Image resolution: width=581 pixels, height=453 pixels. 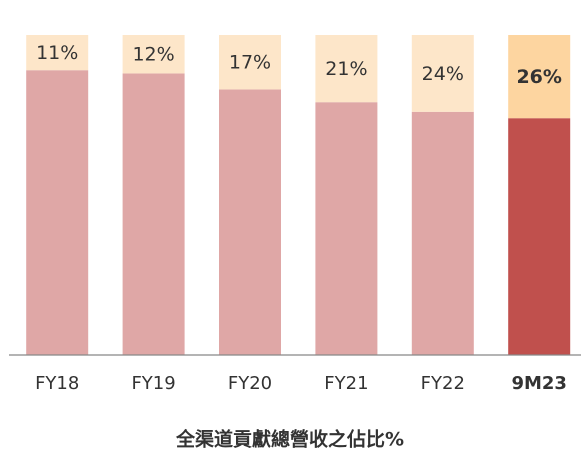 I want to click on data-label: 26%, so click(x=538, y=77).